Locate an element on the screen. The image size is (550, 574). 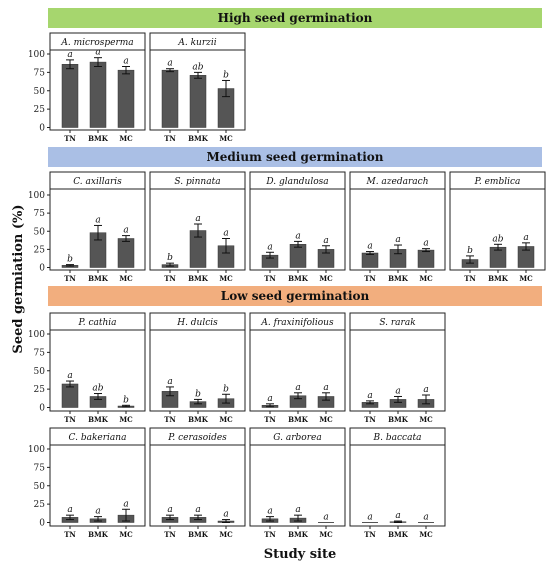
panel-g-arborea: G. arborea a TN a BMK a MC is located at coordinates (297, 483).